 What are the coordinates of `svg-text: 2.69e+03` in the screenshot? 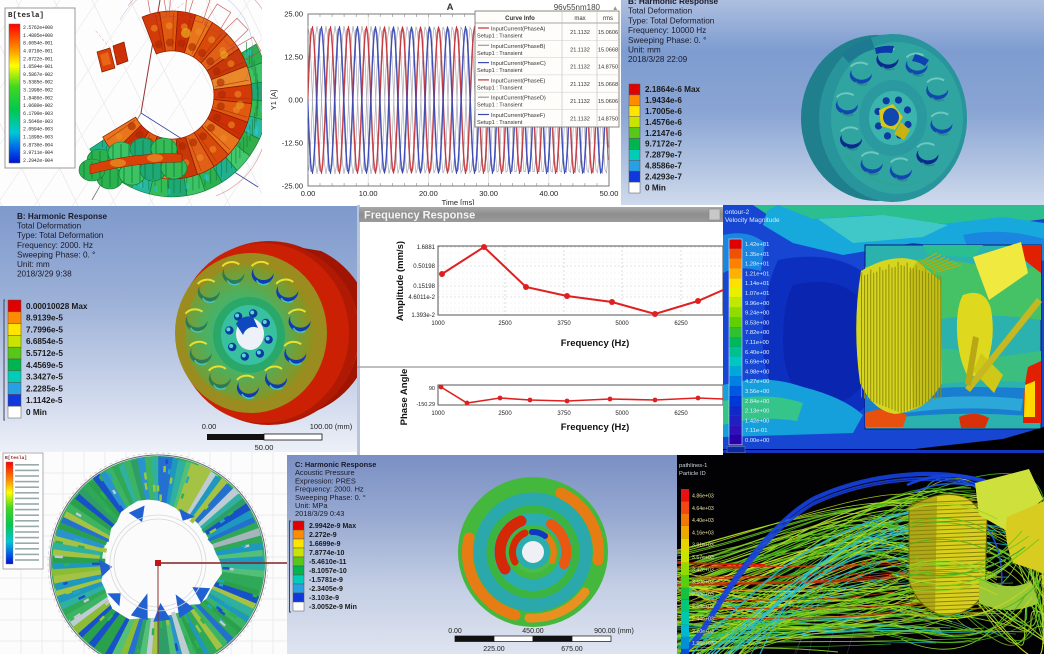 It's located at (703, 607).